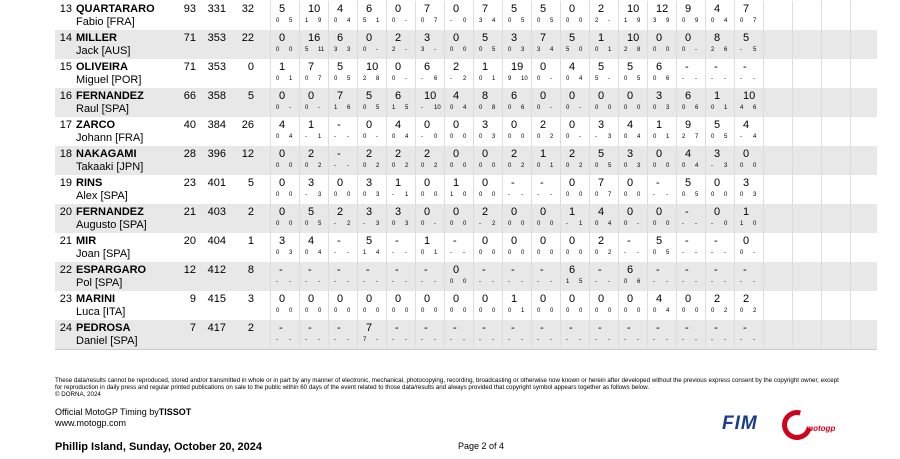 This screenshot has height=459, width=900. I want to click on sprint-points: 5, so click(365, 21).